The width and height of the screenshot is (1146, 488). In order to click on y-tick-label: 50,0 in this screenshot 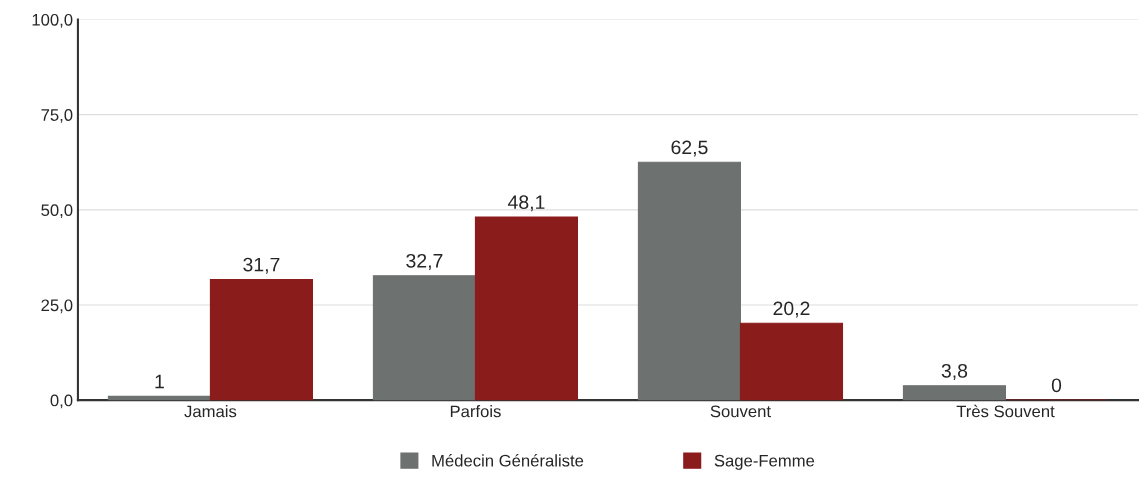, I will do `click(57, 211)`.